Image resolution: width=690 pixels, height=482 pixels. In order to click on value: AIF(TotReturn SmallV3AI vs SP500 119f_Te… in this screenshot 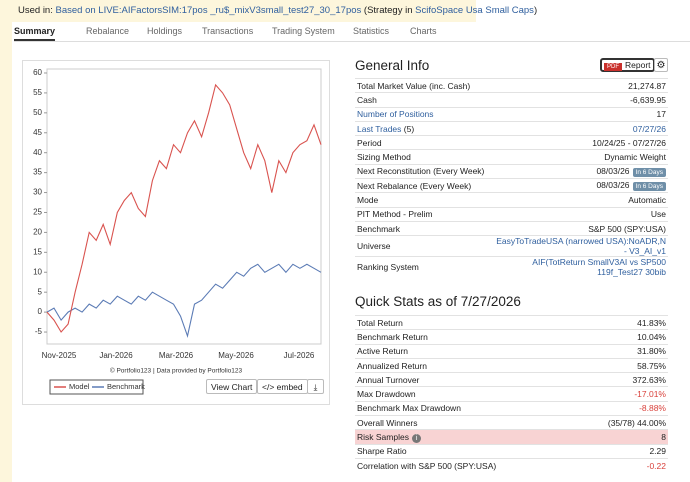, I will do `click(599, 267)`.